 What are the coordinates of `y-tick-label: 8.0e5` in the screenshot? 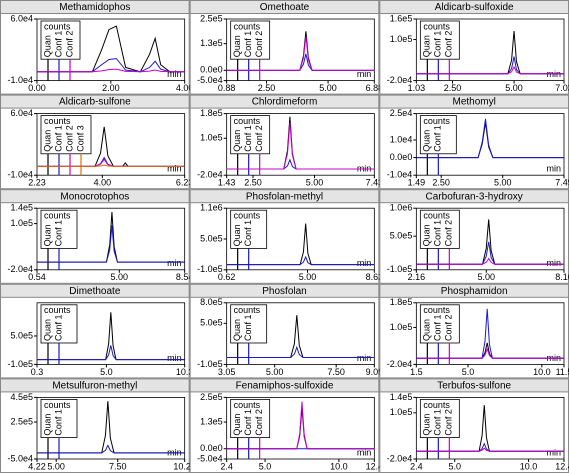 It's located at (211, 302).